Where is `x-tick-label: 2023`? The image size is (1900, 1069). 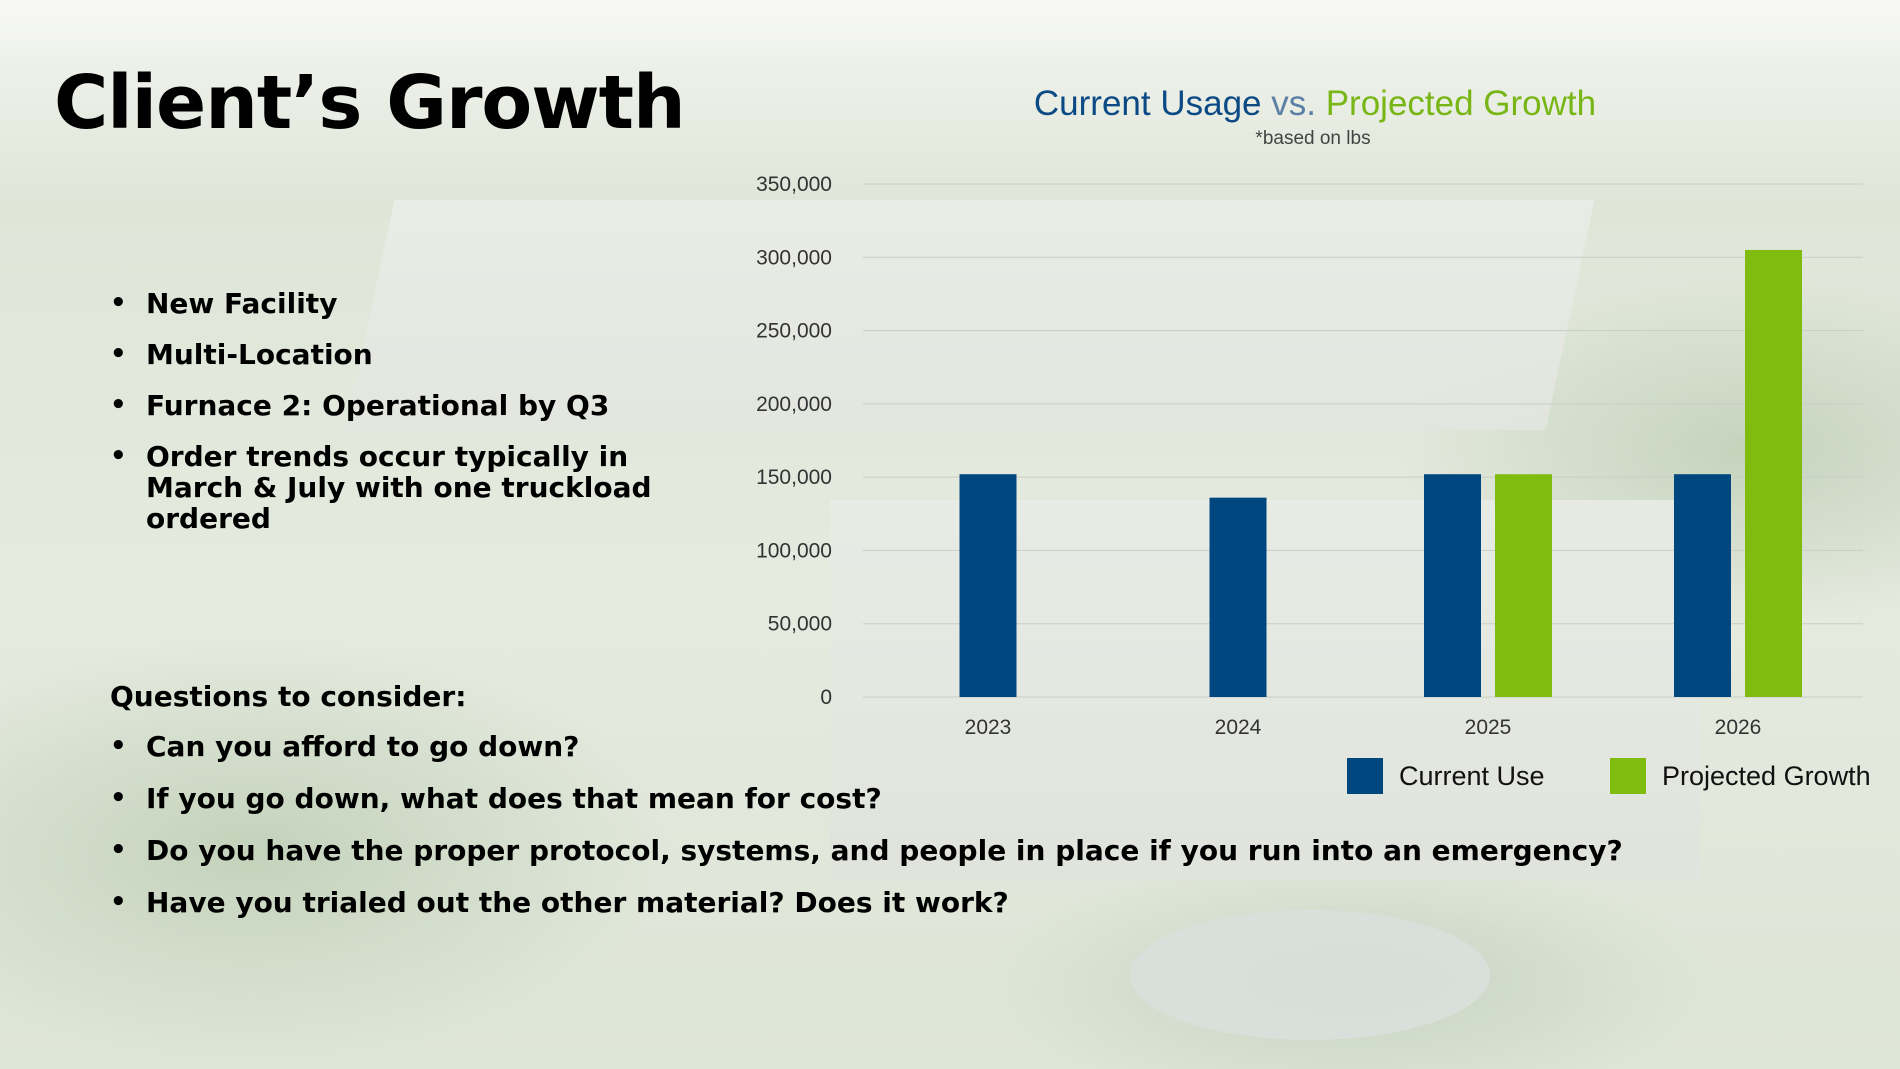
x-tick-label: 2023 is located at coordinates (988, 727).